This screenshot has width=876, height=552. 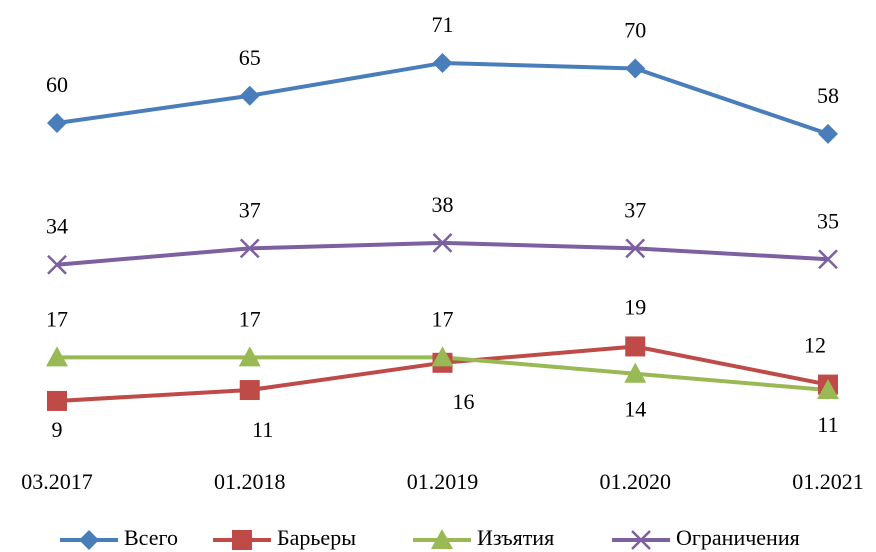 I want to click on legend-label: Изъятия, so click(x=515, y=537).